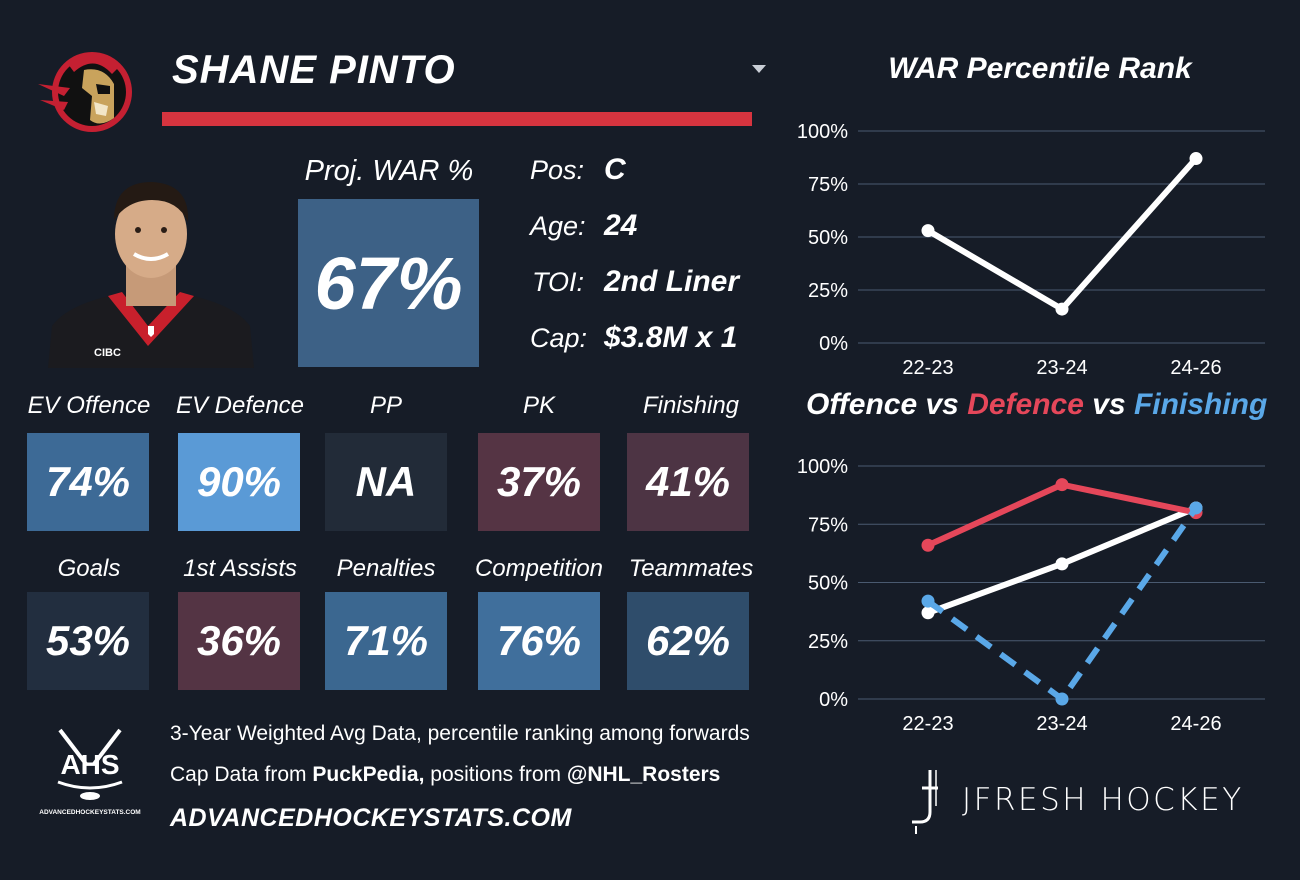  Describe the element at coordinates (691, 405) in the screenshot. I see `tile-label-finishing: Finishing` at that location.